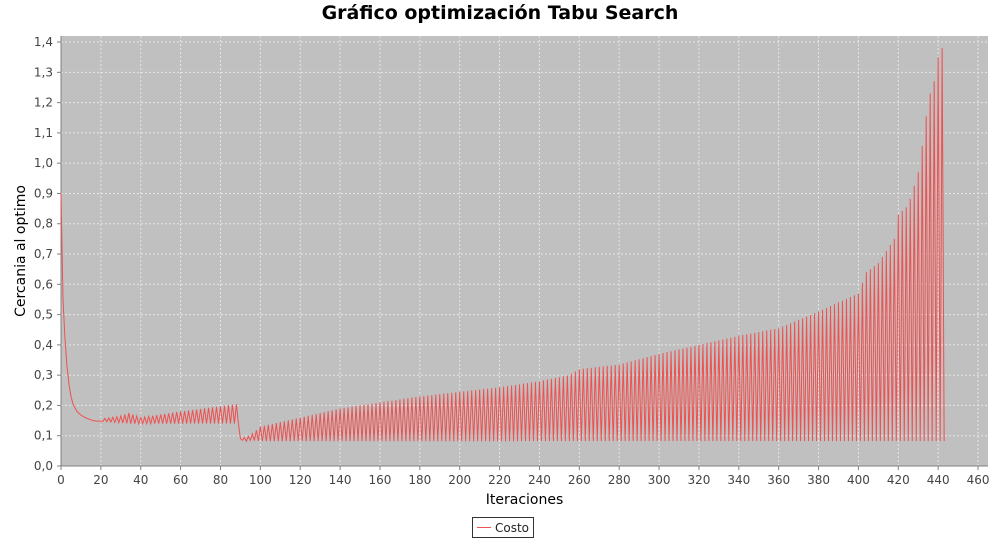 The width and height of the screenshot is (1000, 540). I want to click on y-tick-label: 0,5, so click(43, 315).